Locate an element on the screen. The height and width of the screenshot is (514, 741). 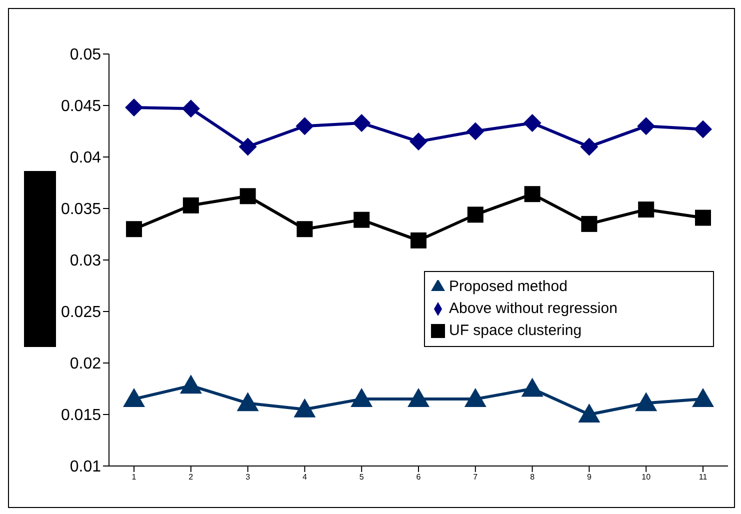
x-tick-label: 7 is located at coordinates (475, 477).